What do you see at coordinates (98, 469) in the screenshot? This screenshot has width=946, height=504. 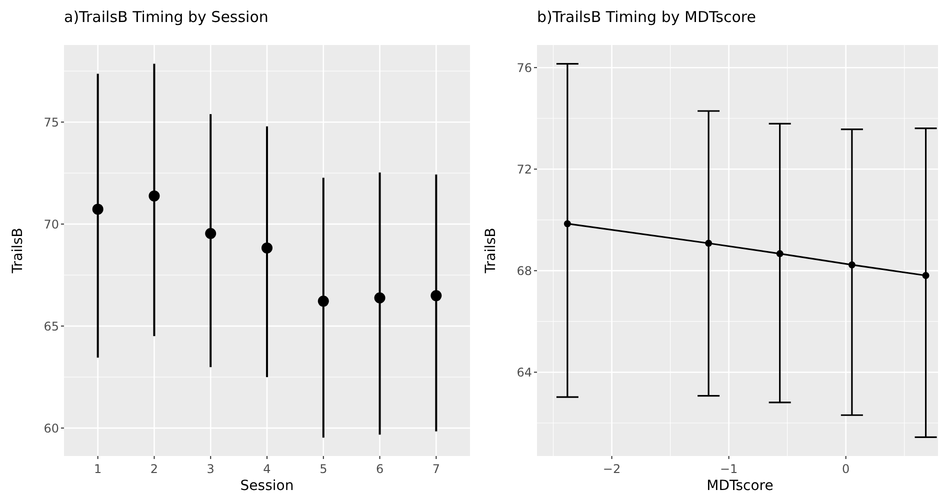 I see `x-tick-label: 1` at bounding box center [98, 469].